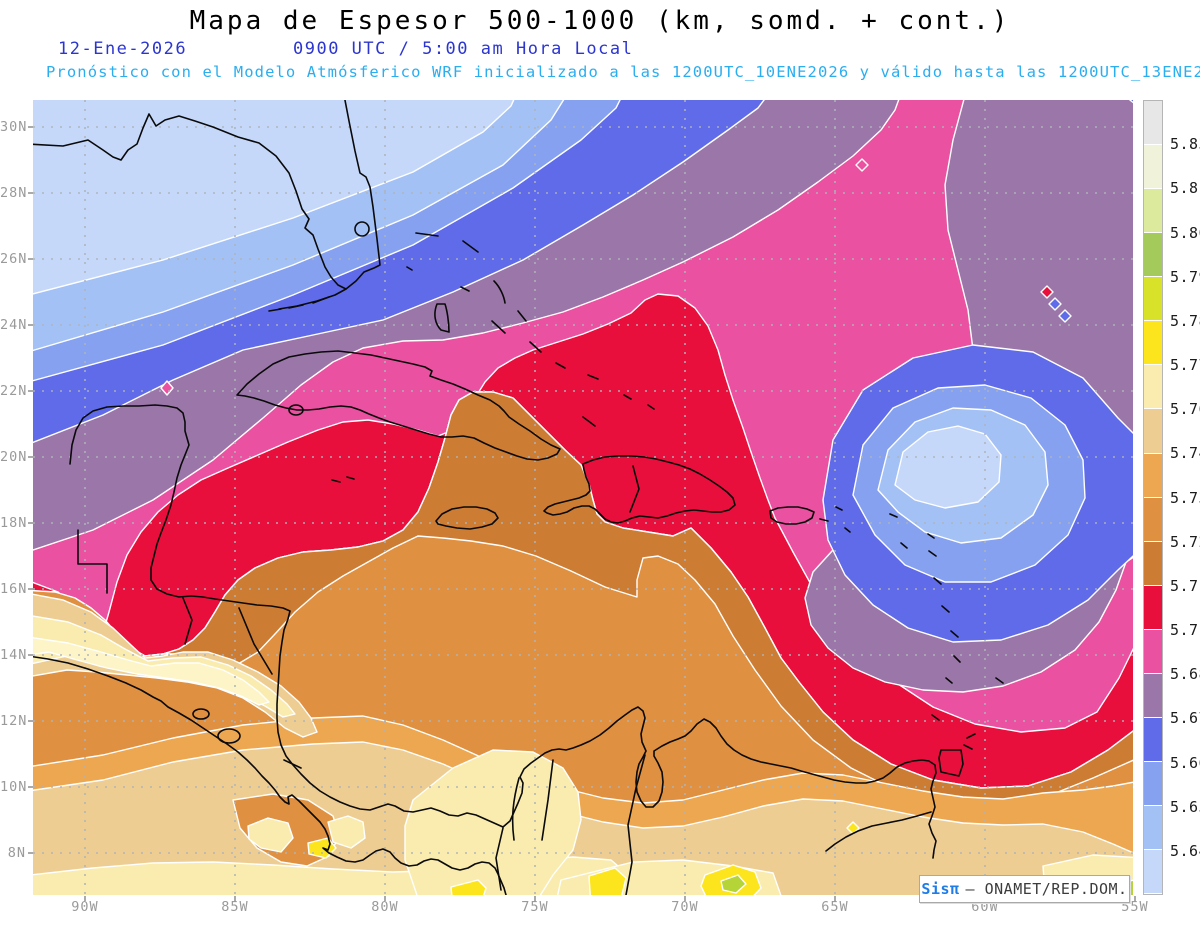 This screenshot has width=1200, height=927. What do you see at coordinates (1153, 343) in the screenshot?
I see `colorbar-cell-yellow` at bounding box center [1153, 343].